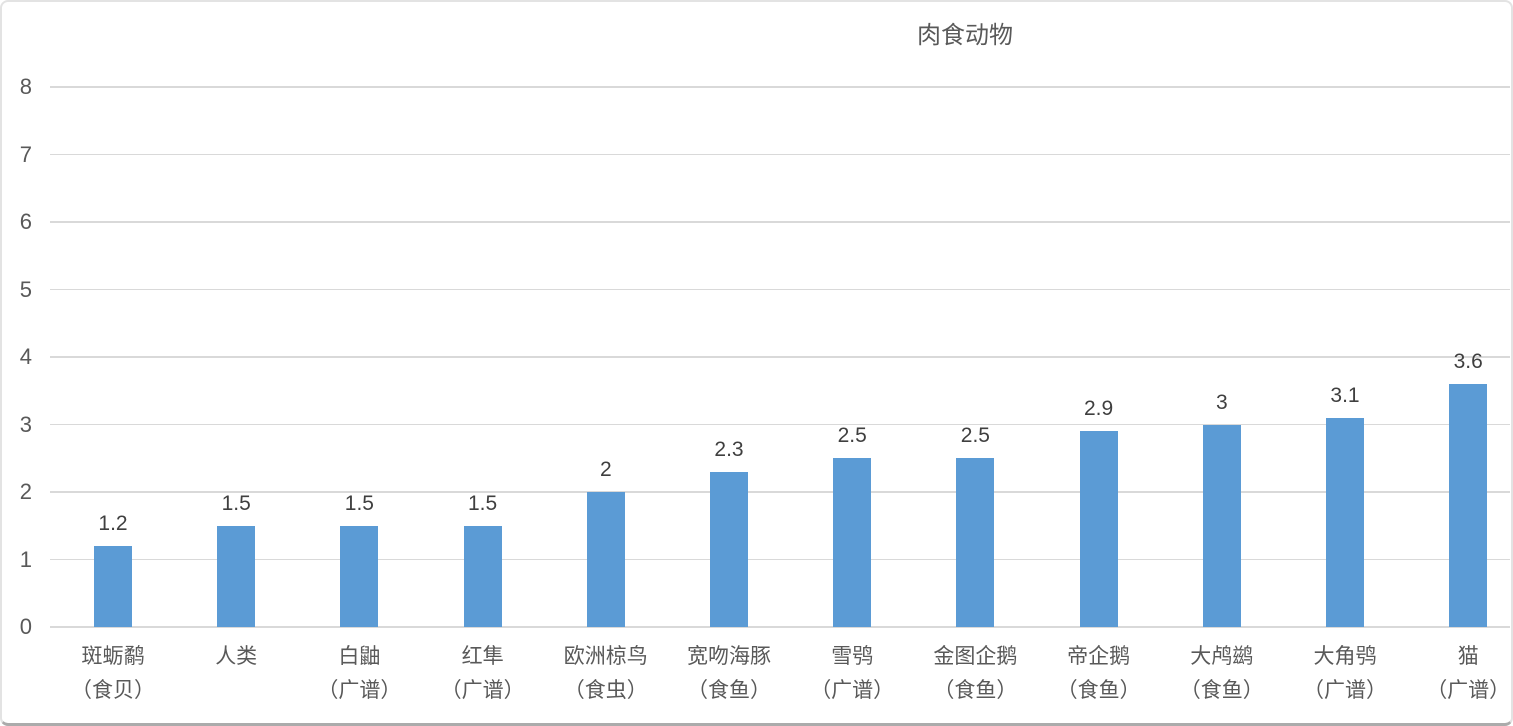 The image size is (1513, 726). I want to click on x-axis-category-label-line: 宽吻海豚, so click(729, 656).